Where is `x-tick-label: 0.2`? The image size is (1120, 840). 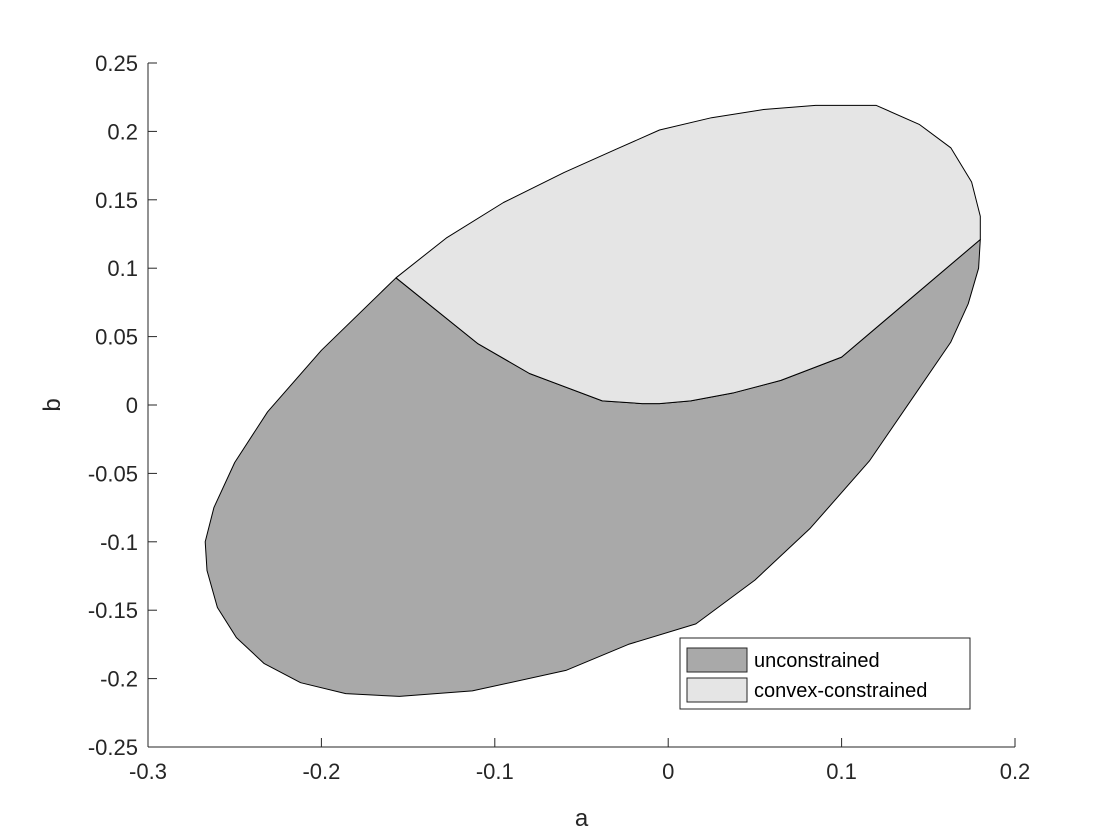
x-tick-label: 0.2 is located at coordinates (1015, 771).